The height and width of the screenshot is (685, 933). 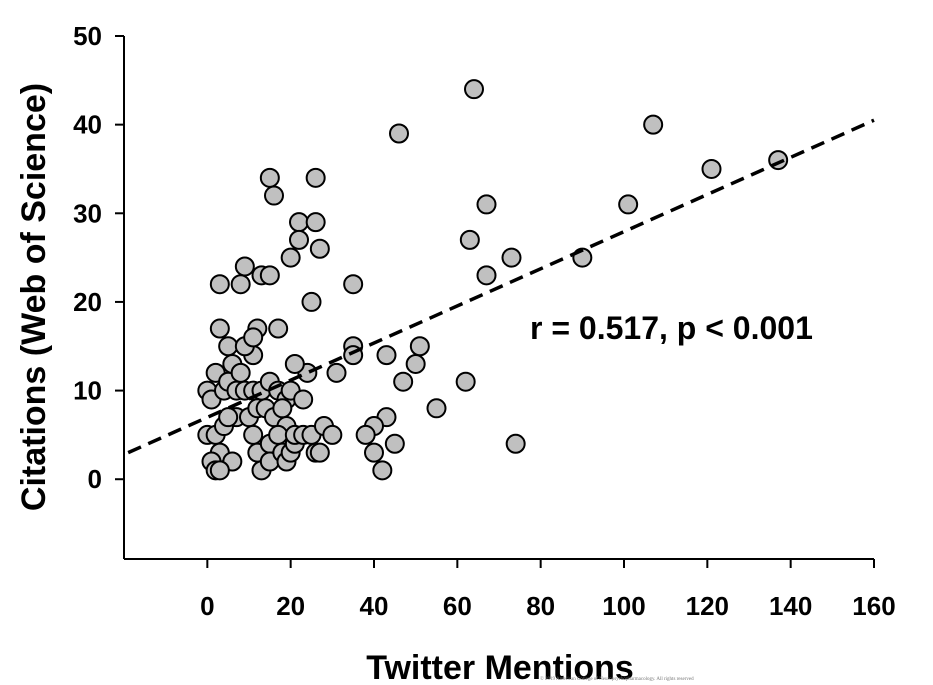 What do you see at coordinates (87, 125) in the screenshot?
I see `y-tick-label: 40` at bounding box center [87, 125].